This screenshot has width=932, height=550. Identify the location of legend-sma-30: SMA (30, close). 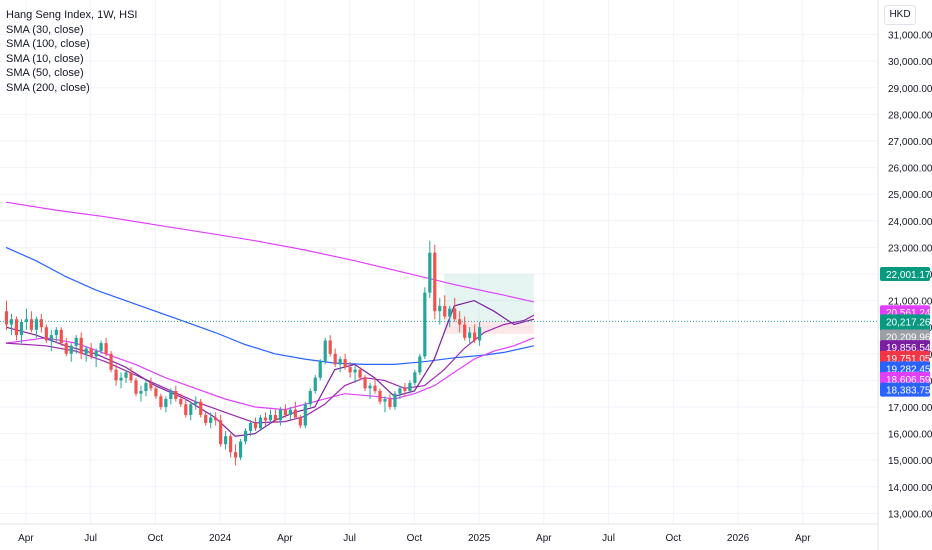
(45, 29).